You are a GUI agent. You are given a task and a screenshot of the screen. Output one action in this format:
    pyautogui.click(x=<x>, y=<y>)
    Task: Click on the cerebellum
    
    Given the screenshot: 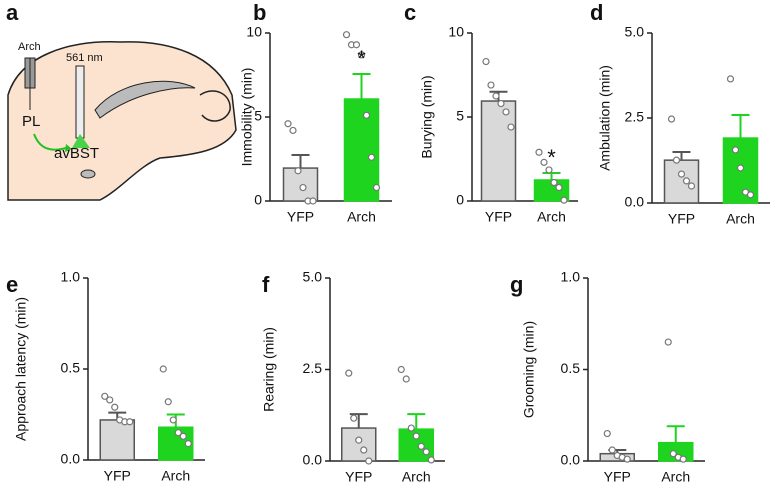 What is the action you would take?
    pyautogui.click(x=215, y=106)
    